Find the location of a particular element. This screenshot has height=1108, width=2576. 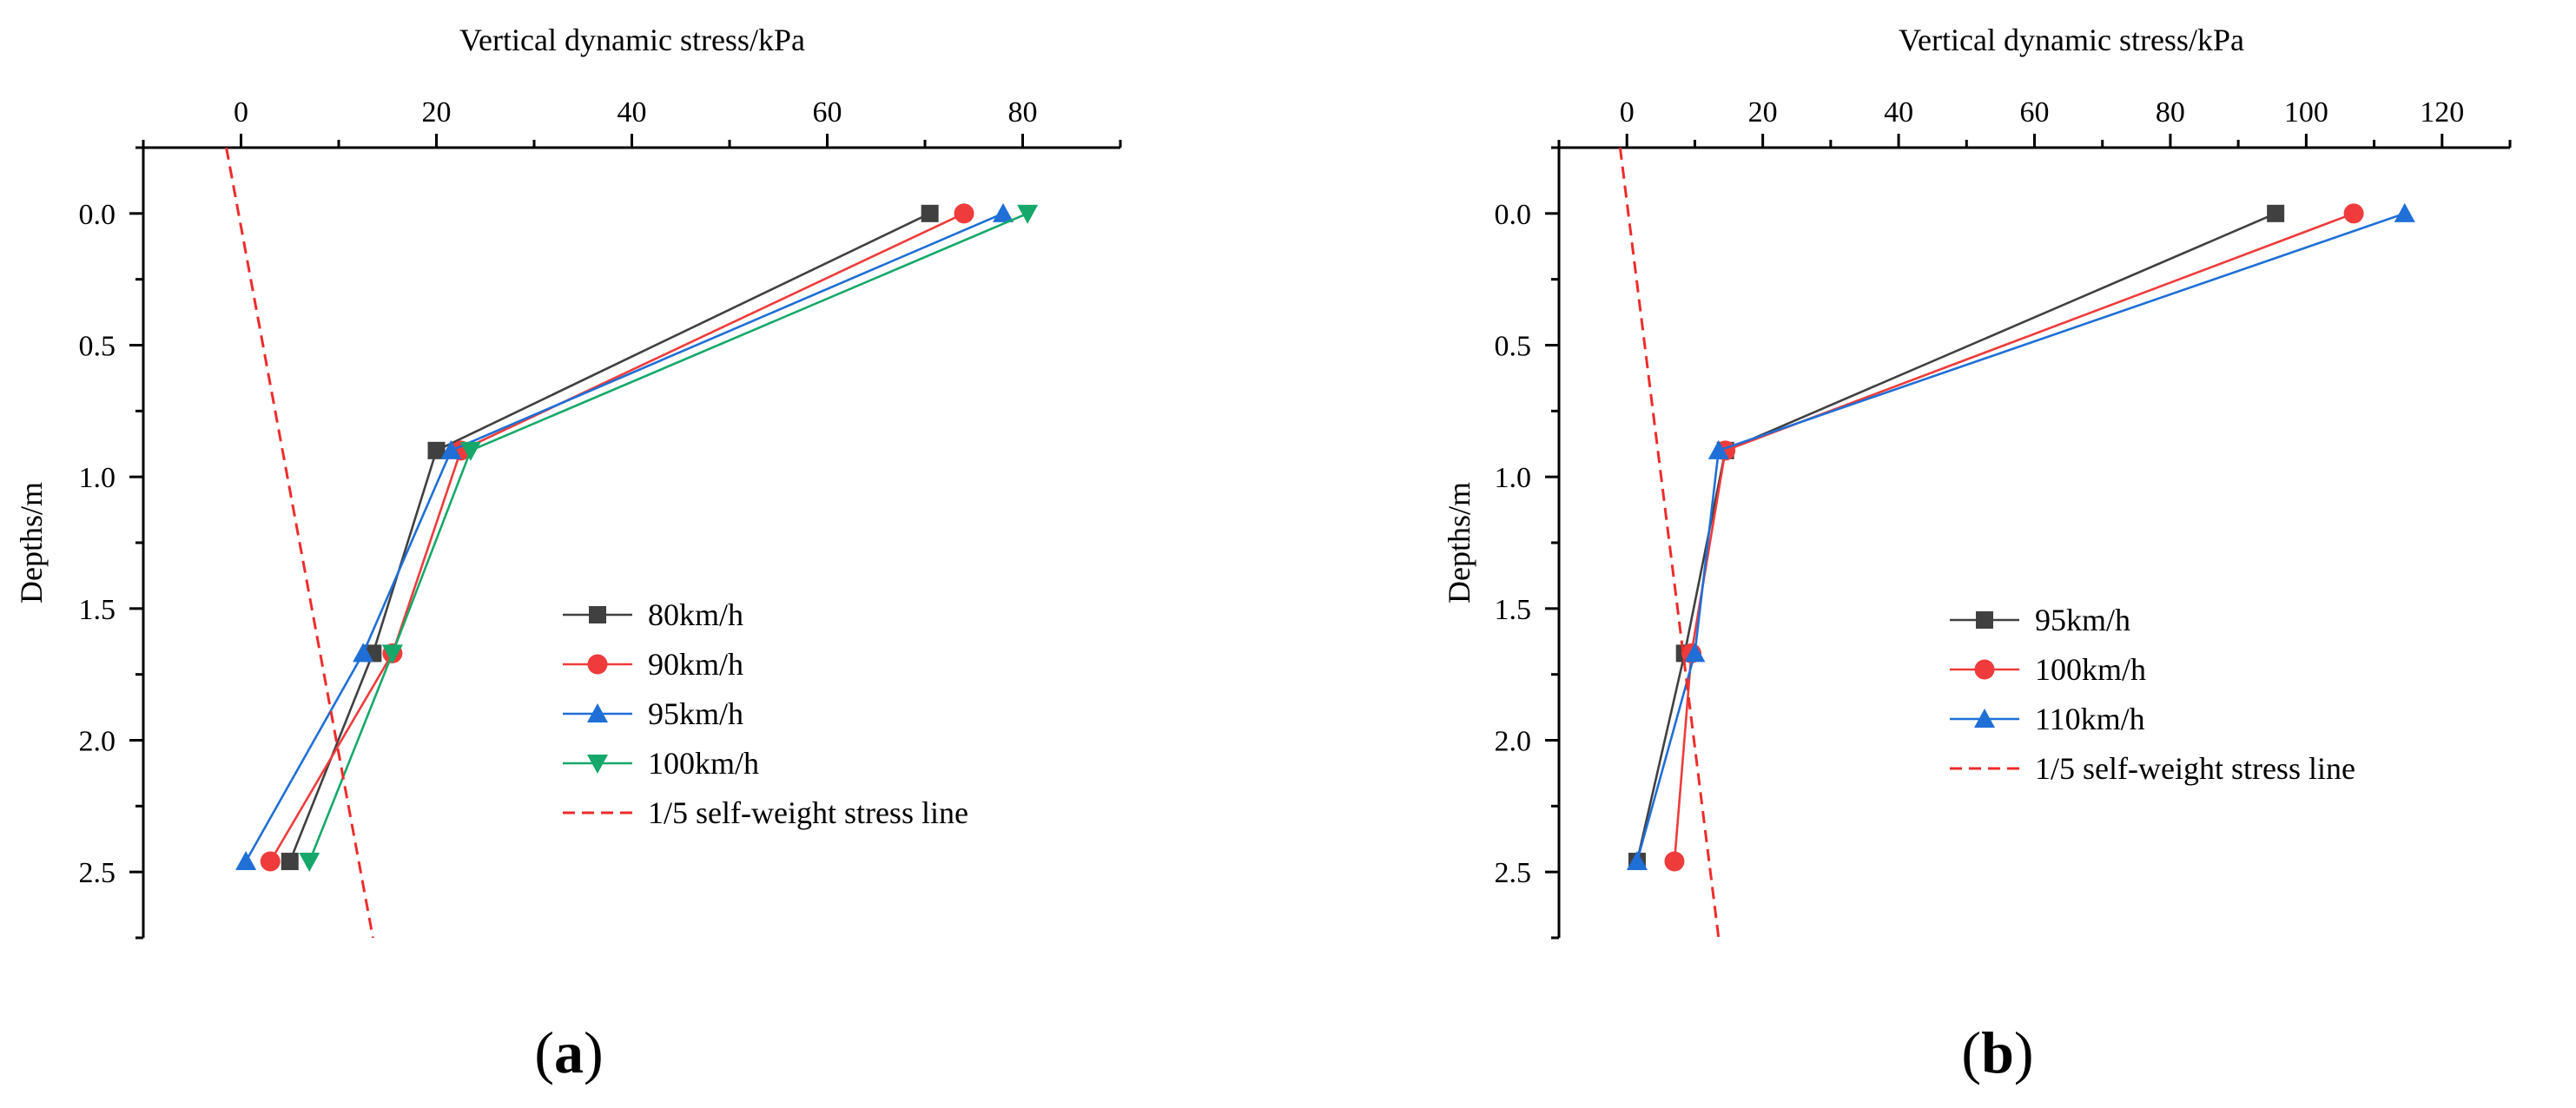

reference-line is located at coordinates (300, 543).